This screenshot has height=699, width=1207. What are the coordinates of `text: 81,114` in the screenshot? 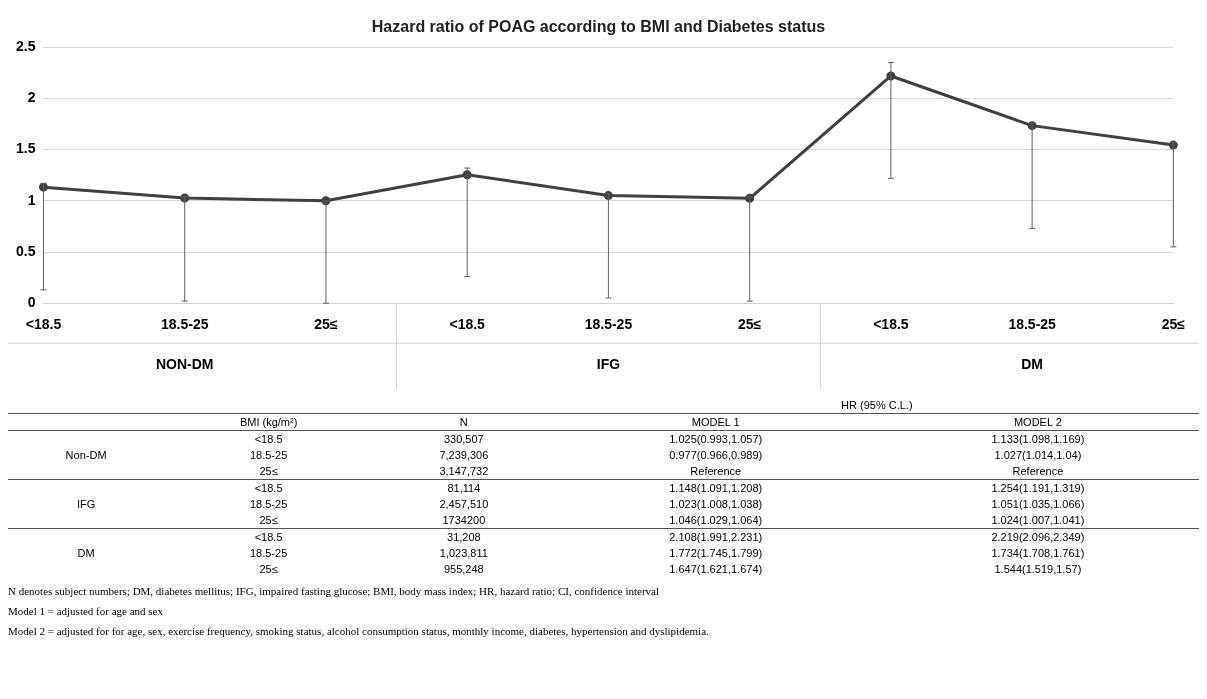 It's located at (464, 488).